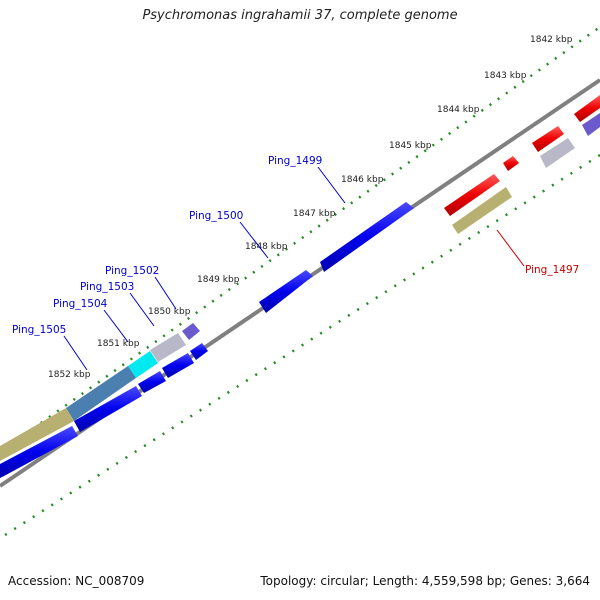  Describe the element at coordinates (69, 375) in the screenshot. I see `tick-label-1852: 1852 kbp` at that location.